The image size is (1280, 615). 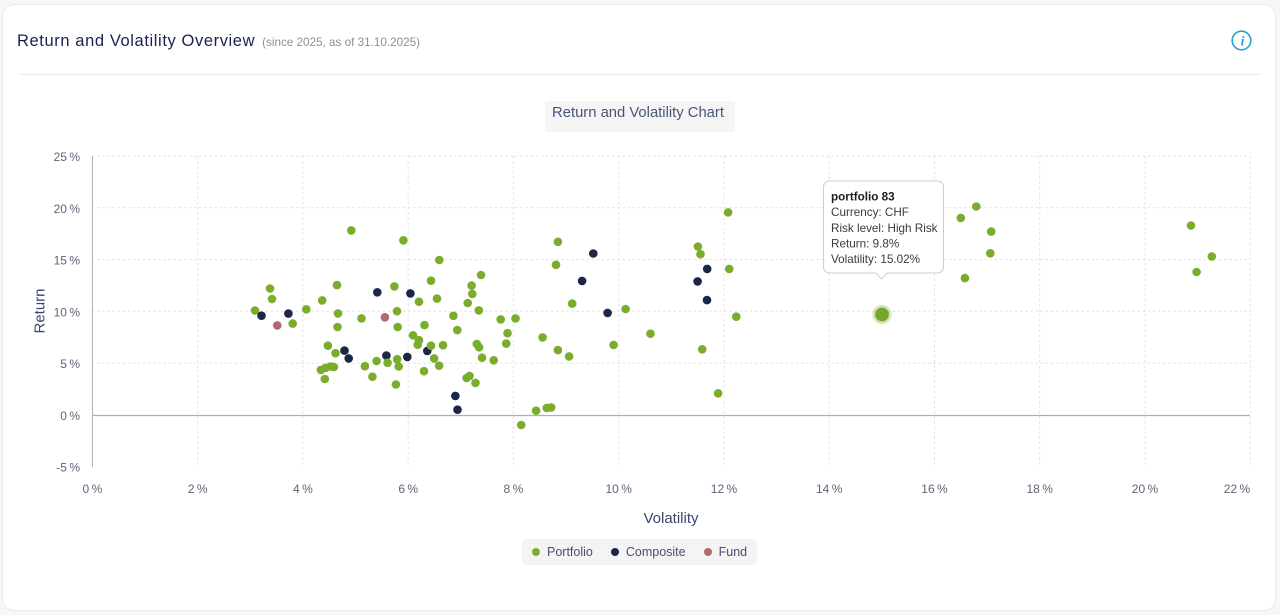 I want to click on svg-text: 22 %, so click(x=1237, y=489).